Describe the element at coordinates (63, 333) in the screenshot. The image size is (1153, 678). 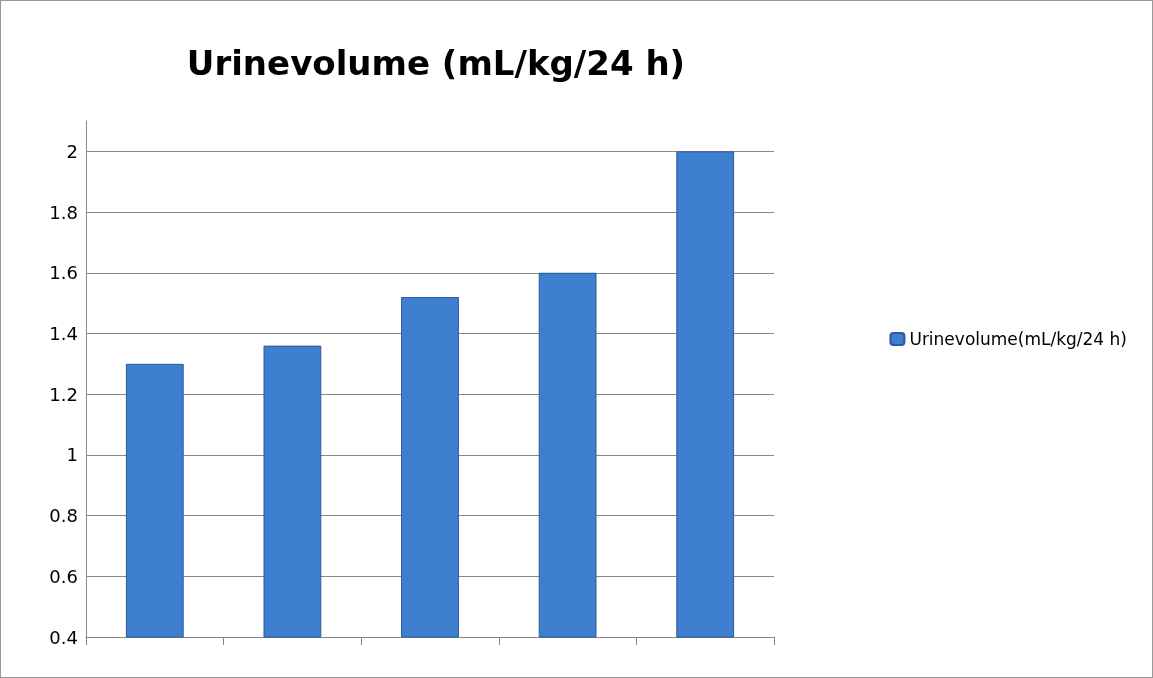
I see `y-tick-label: 1.4` at that location.